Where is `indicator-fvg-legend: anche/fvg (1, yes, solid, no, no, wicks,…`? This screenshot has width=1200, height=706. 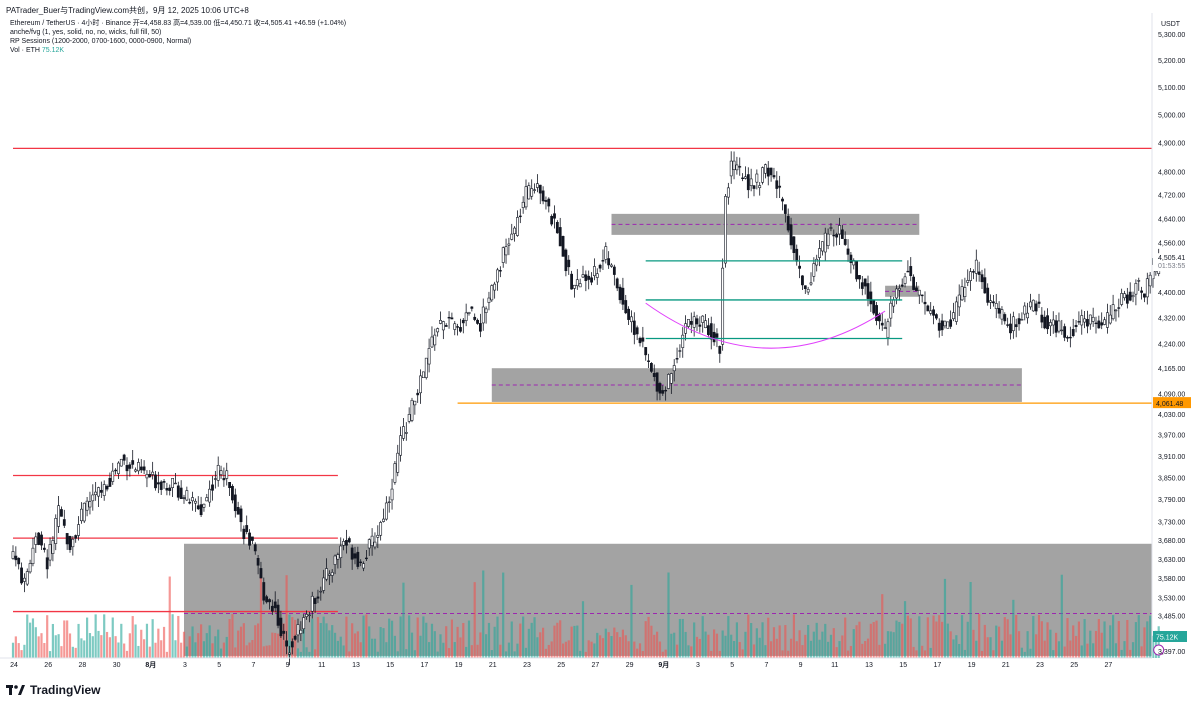
indicator-fvg-legend: anche/fvg (1, yes, solid, no, no, wicks,… is located at coordinates (86, 32).